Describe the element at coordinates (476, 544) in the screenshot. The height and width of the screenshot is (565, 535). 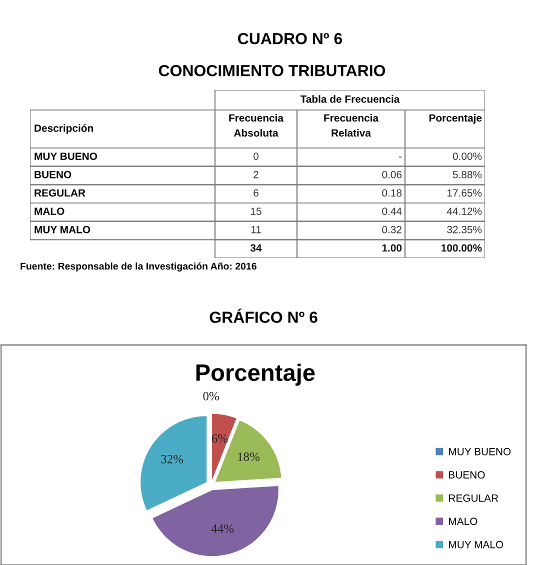
I see `legend-label: MUY MALO` at that location.